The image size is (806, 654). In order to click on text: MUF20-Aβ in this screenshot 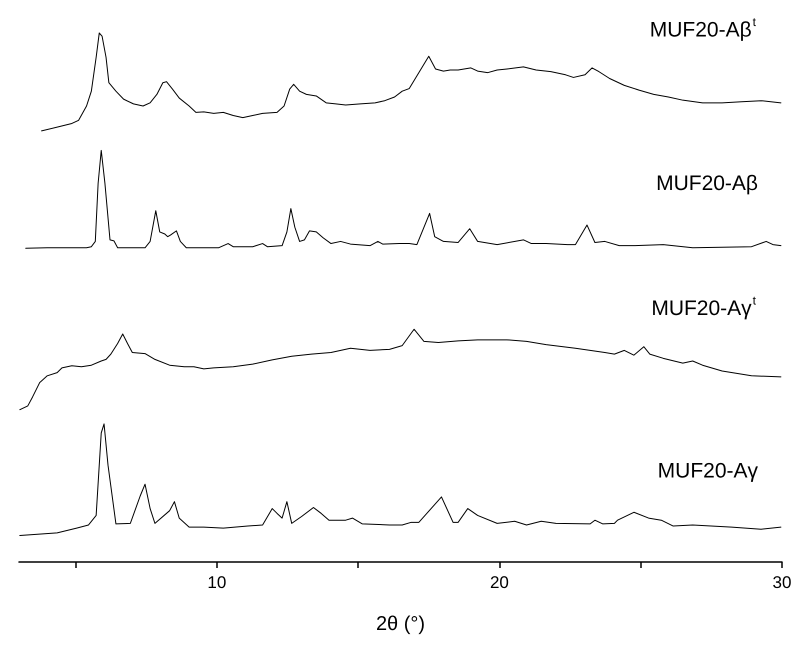, I will do `click(707, 184)`.